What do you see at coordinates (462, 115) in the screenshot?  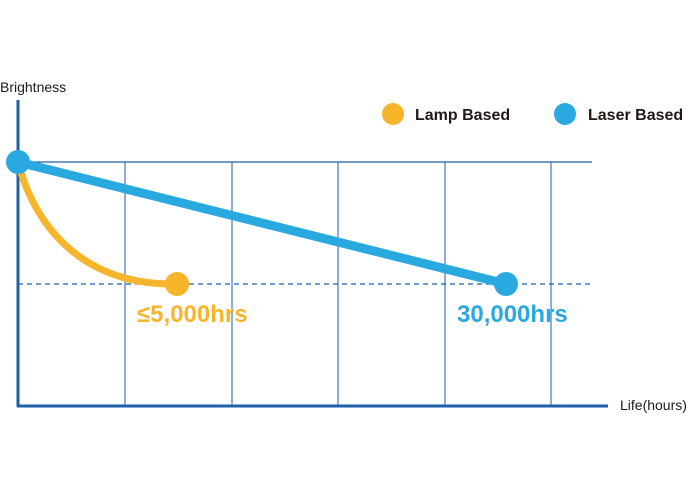 I see `legend-label-lamp: Lamp Based` at bounding box center [462, 115].